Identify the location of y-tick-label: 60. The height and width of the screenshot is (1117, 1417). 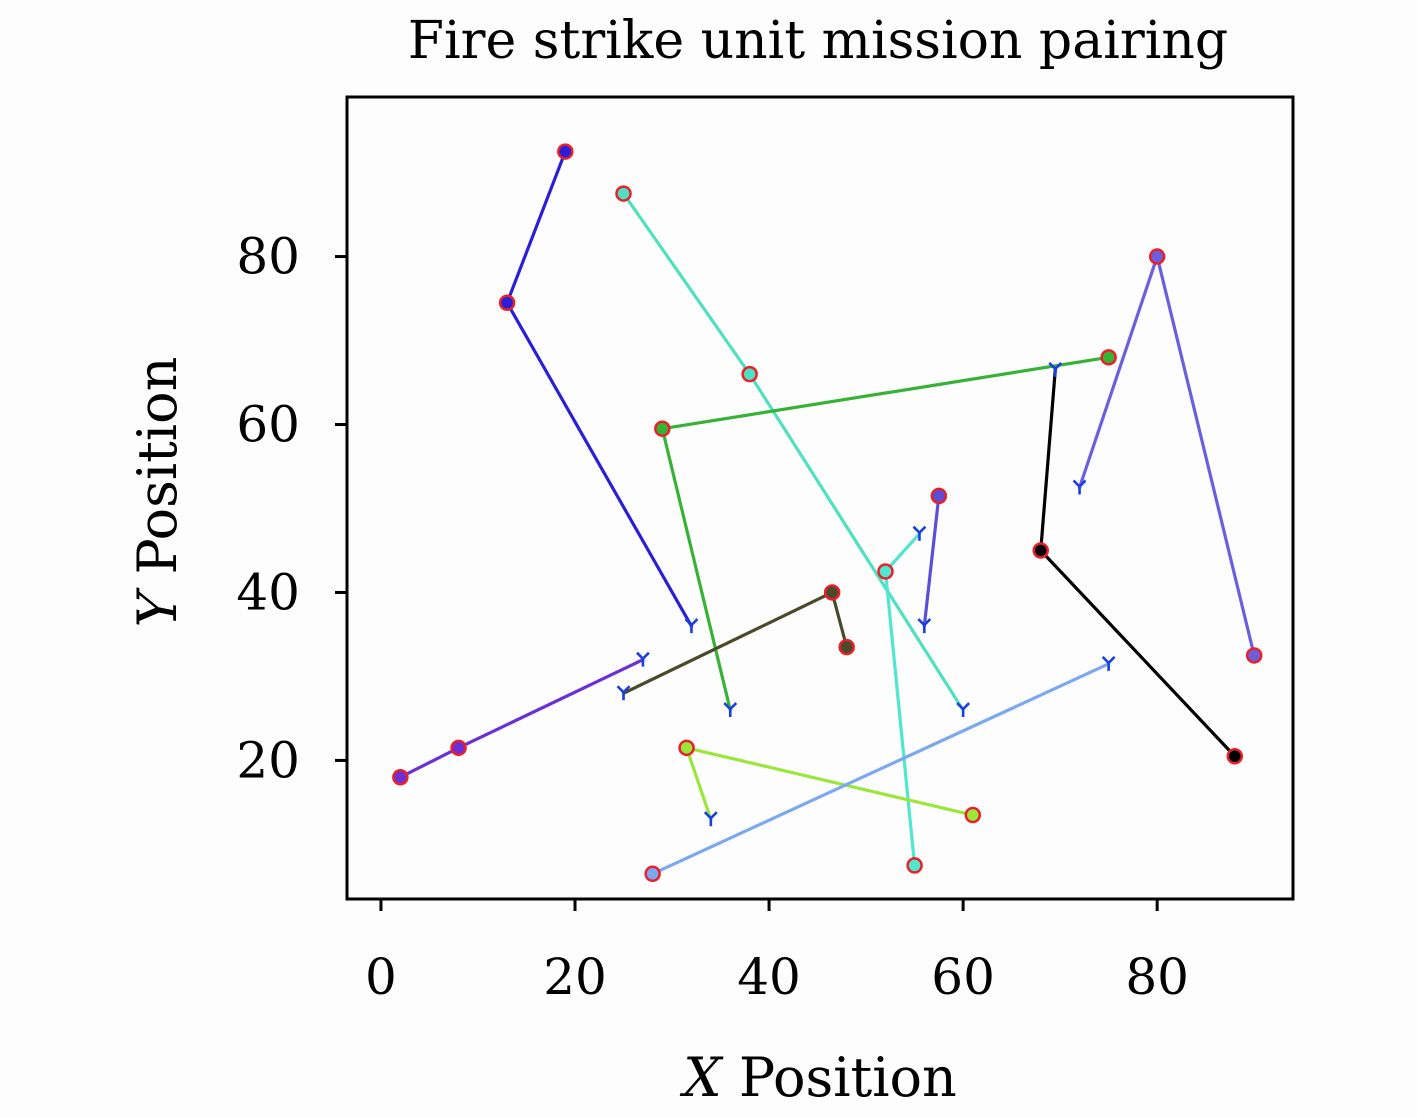
(268, 425).